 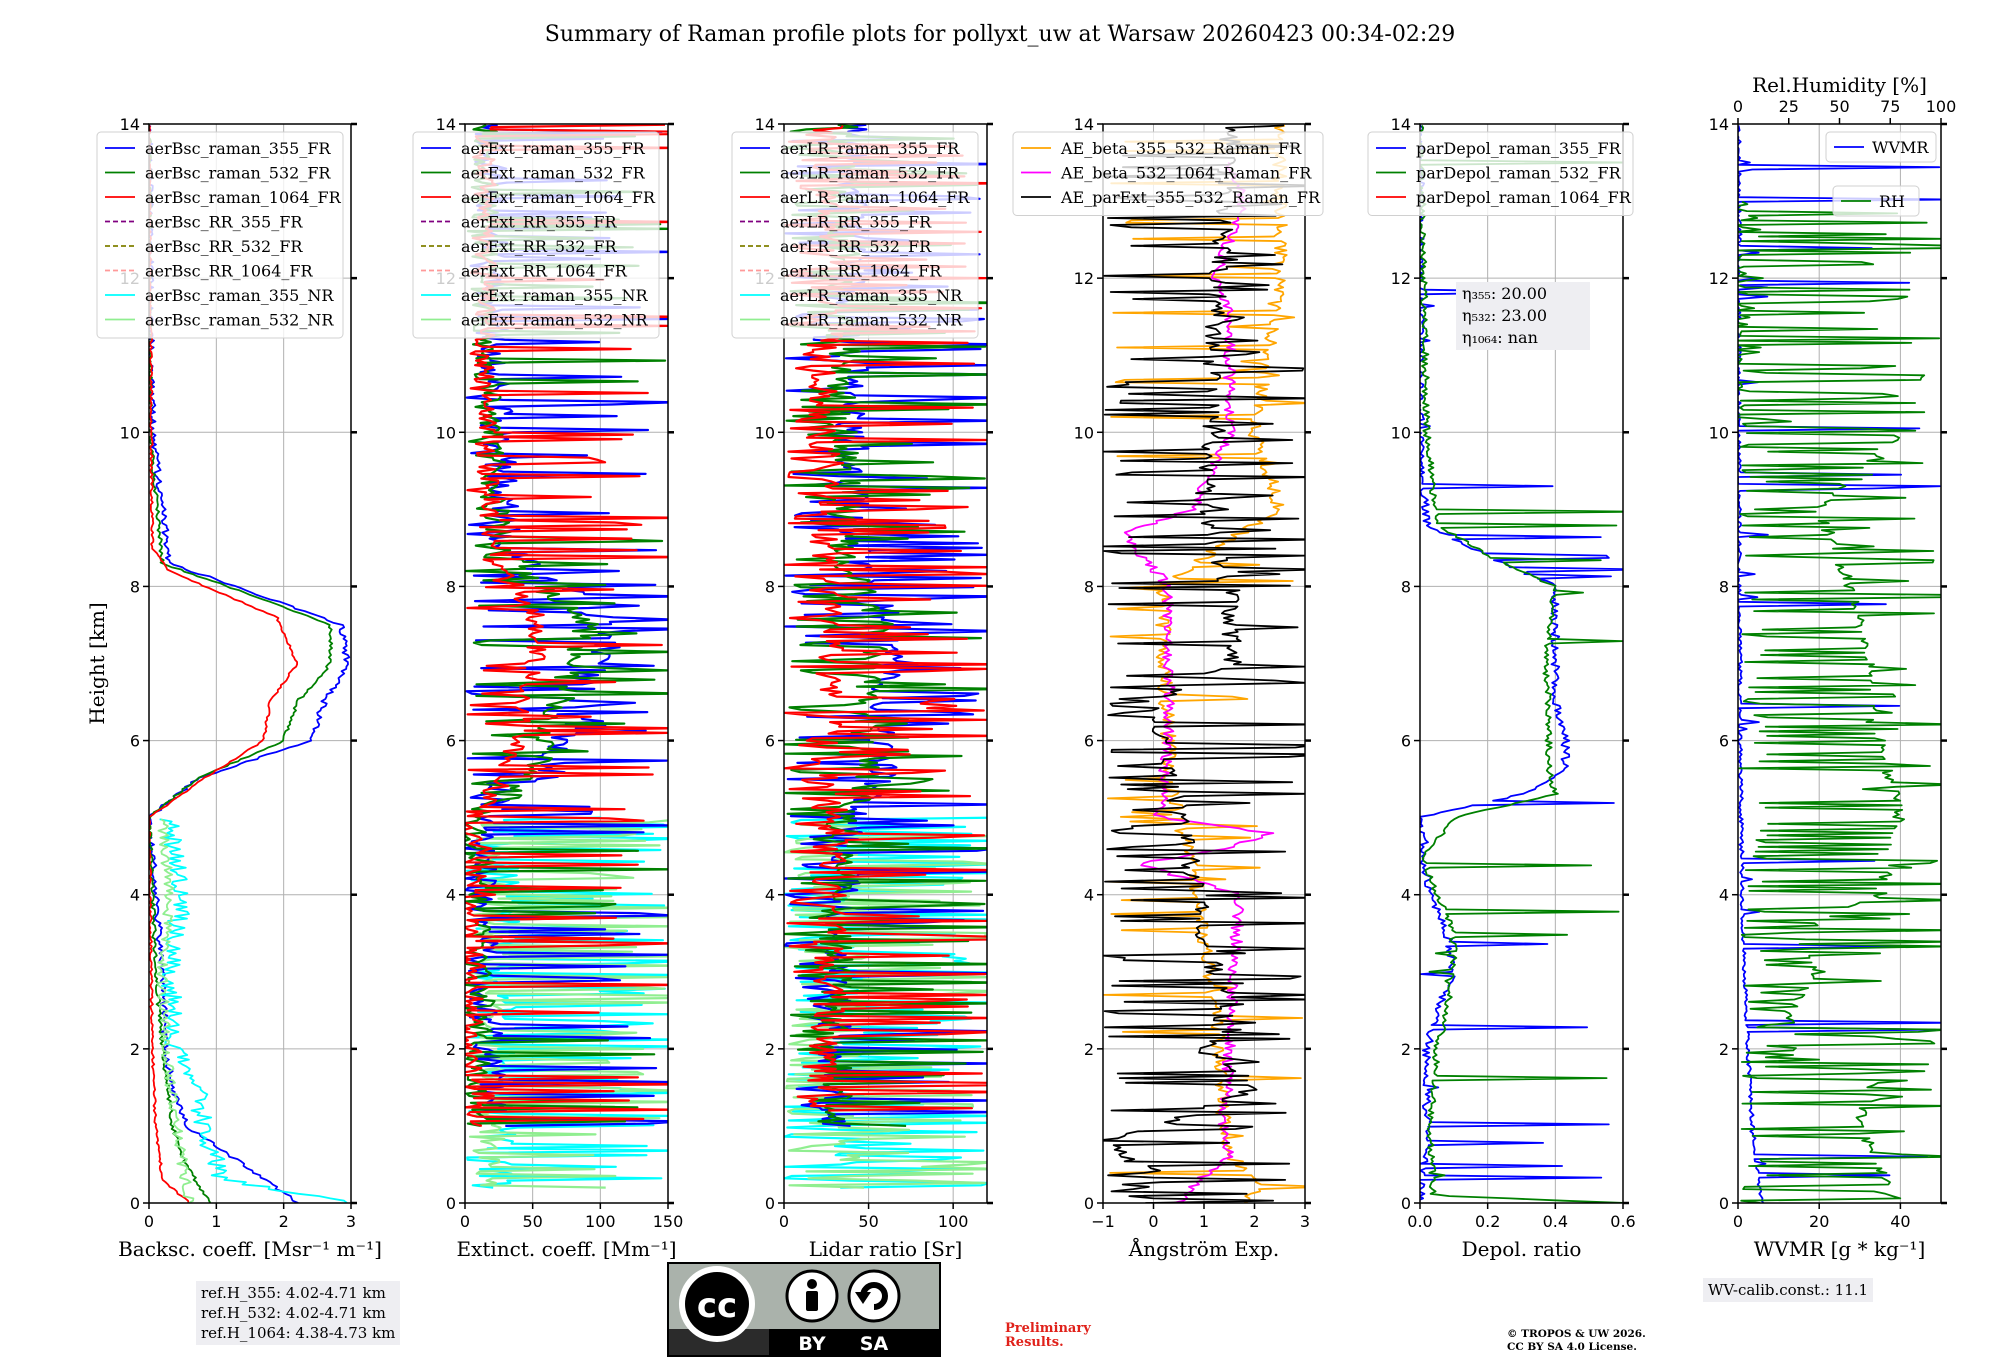 I want to click on legend-entry-label: aerLR_raman_1064_FR, so click(x=875, y=197).